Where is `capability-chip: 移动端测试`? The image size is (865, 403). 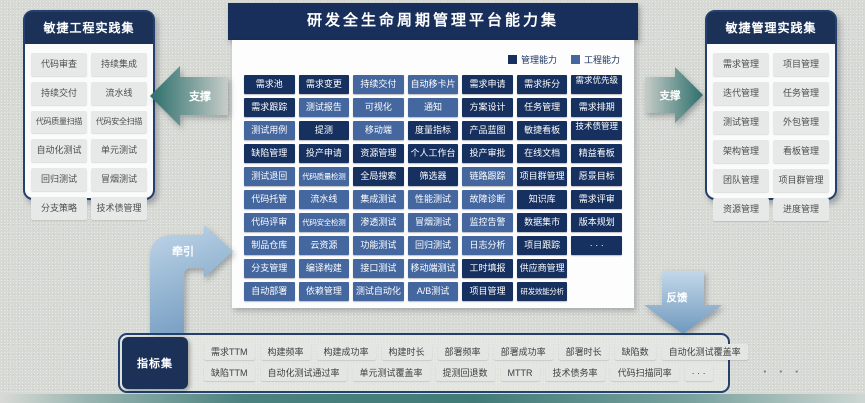 capability-chip: 移动端测试 is located at coordinates (433, 268).